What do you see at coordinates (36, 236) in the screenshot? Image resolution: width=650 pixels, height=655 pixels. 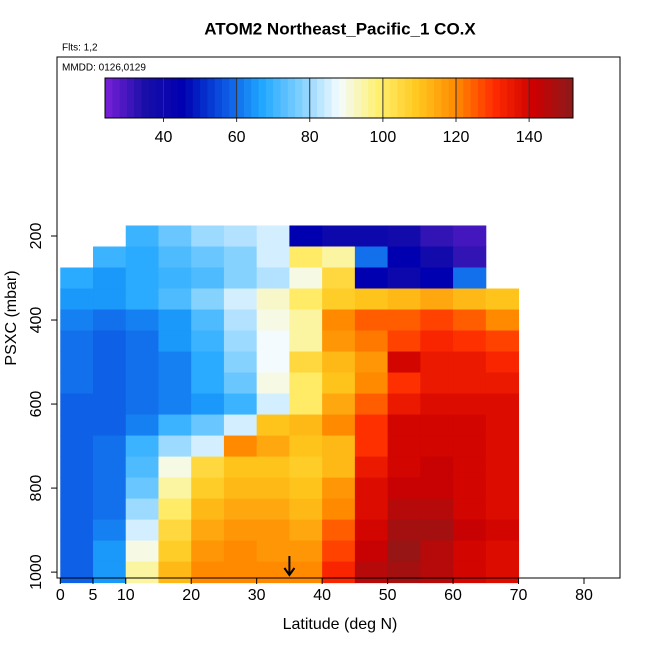 I see `y-tick-label: 200` at bounding box center [36, 236].